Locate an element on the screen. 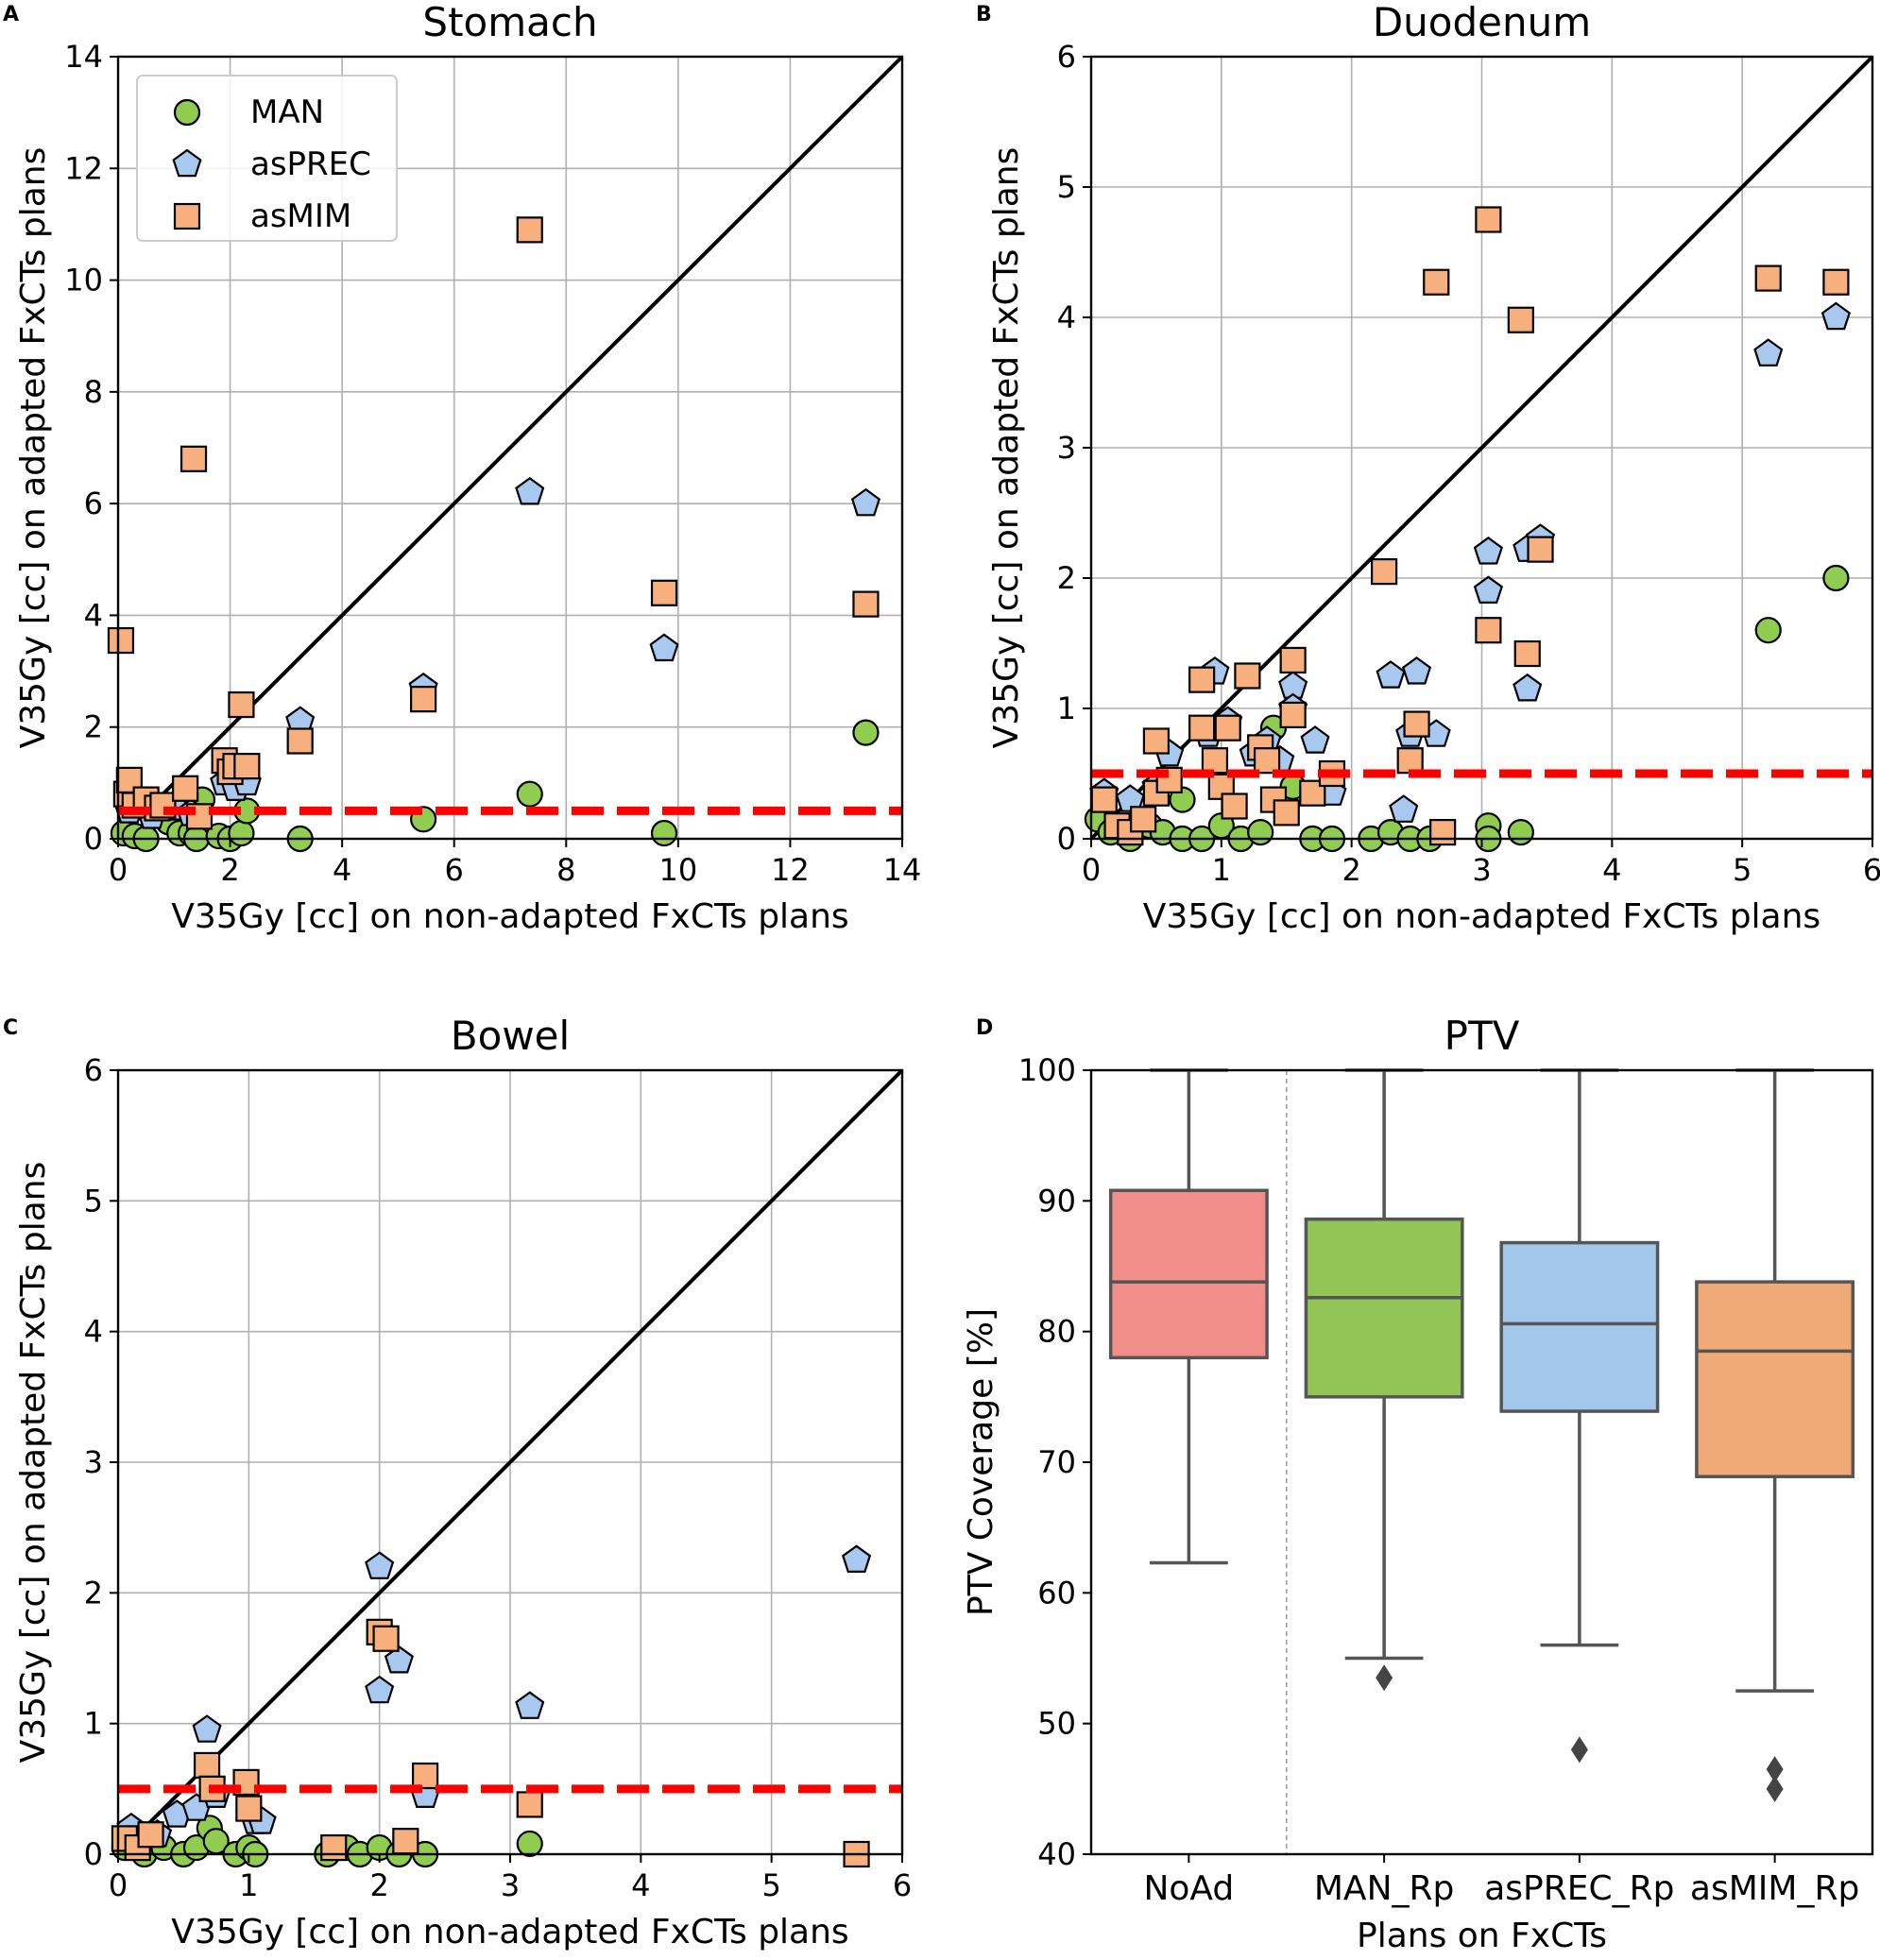 The width and height of the screenshot is (1880, 1960). x-tick-label: 10 is located at coordinates (677, 870).